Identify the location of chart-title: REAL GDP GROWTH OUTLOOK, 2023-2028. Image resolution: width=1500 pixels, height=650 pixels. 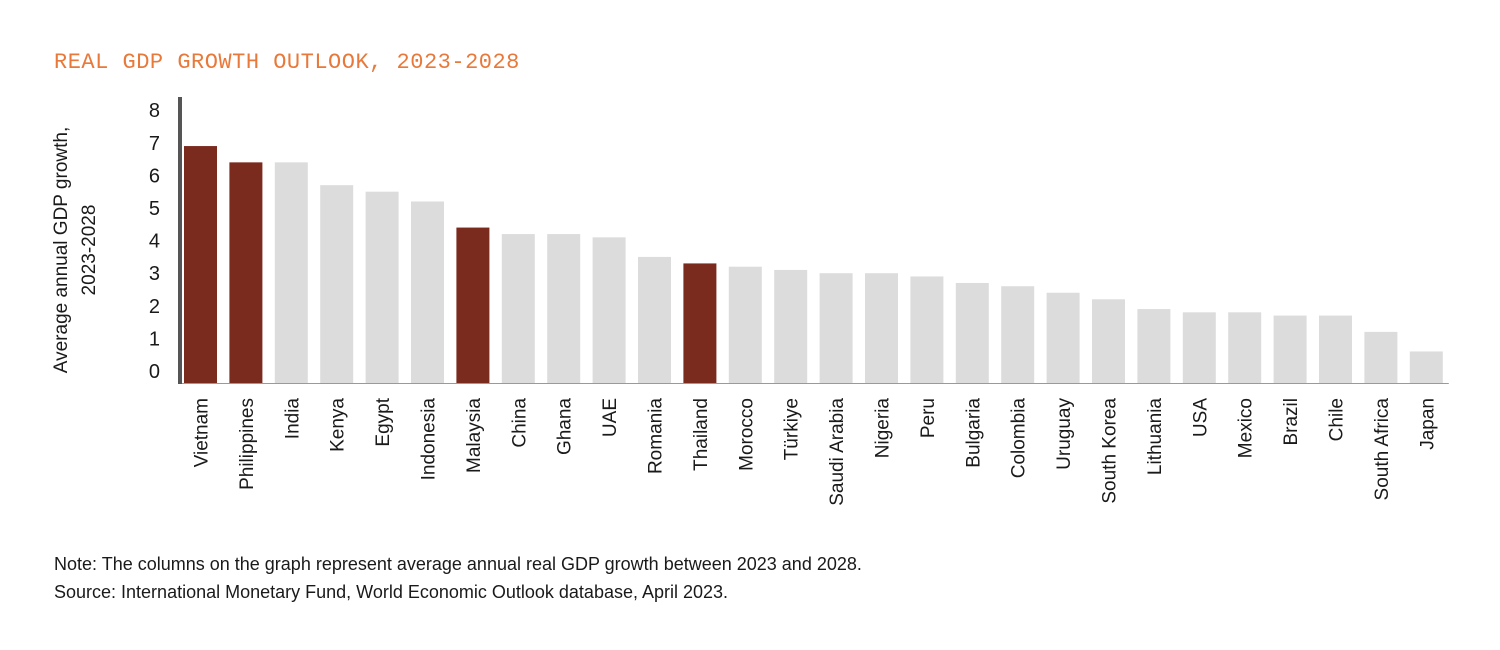
(287, 62).